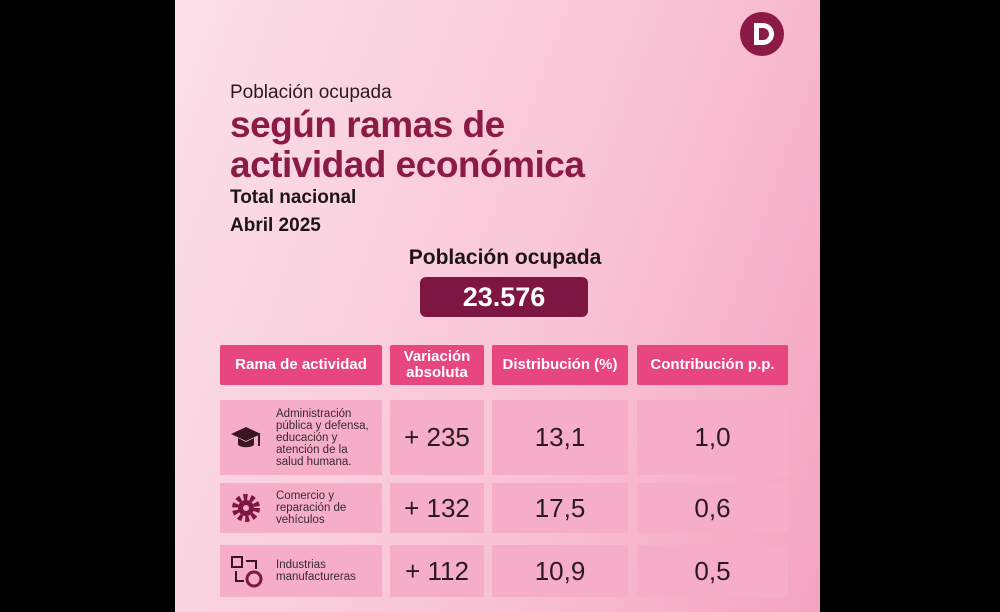 This screenshot has height=612, width=1000. What do you see at coordinates (560, 437) in the screenshot?
I see `value-cell: 13,1` at bounding box center [560, 437].